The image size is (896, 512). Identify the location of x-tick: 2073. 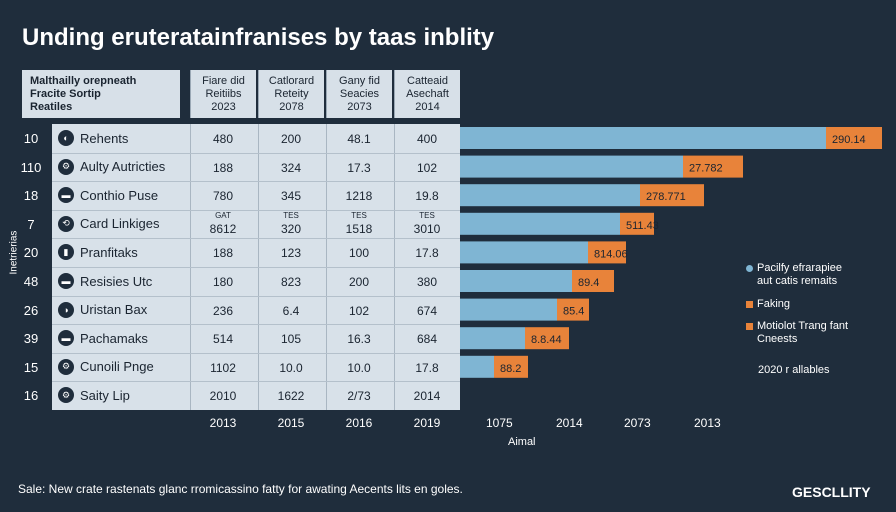
(637, 423).